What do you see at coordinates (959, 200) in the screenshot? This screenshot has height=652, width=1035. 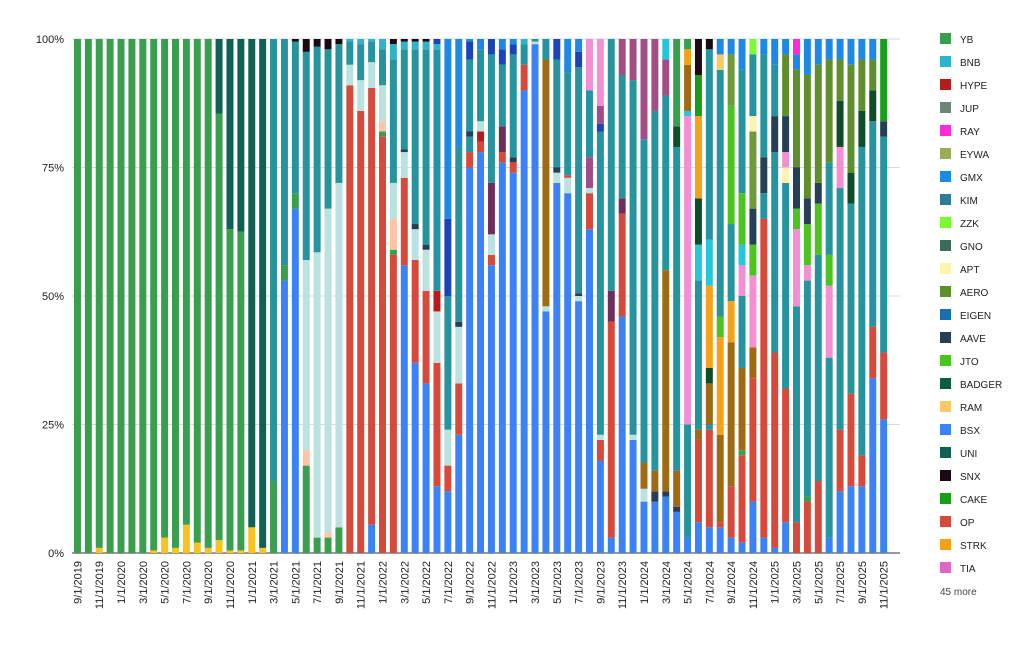 I see `legend-item: KIM` at bounding box center [959, 200].